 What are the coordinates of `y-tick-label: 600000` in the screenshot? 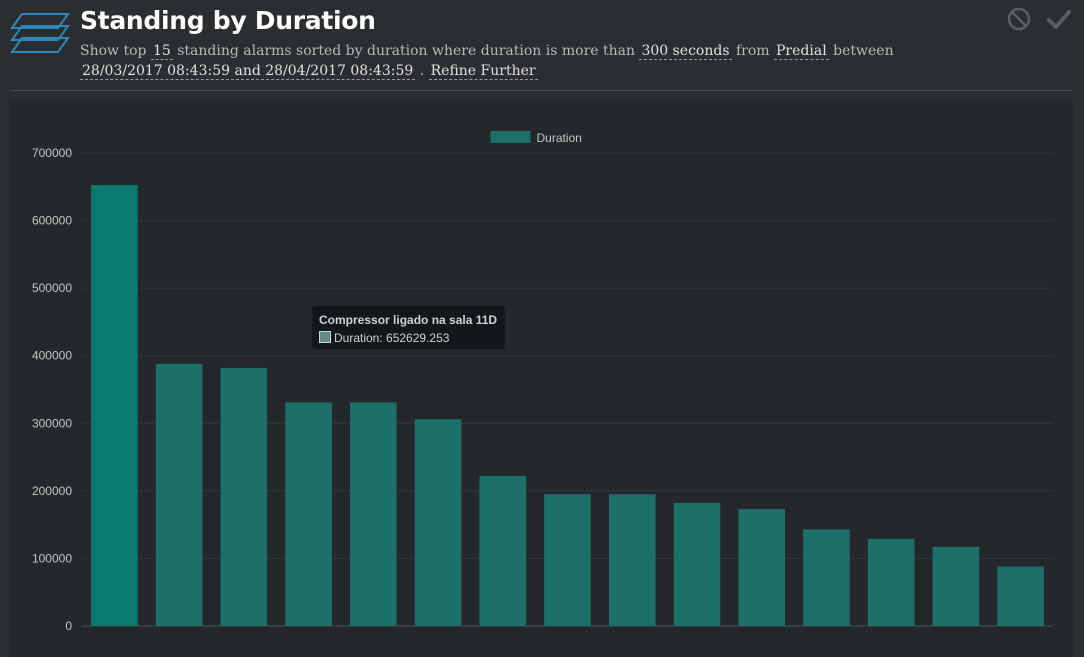 It's located at (52, 221).